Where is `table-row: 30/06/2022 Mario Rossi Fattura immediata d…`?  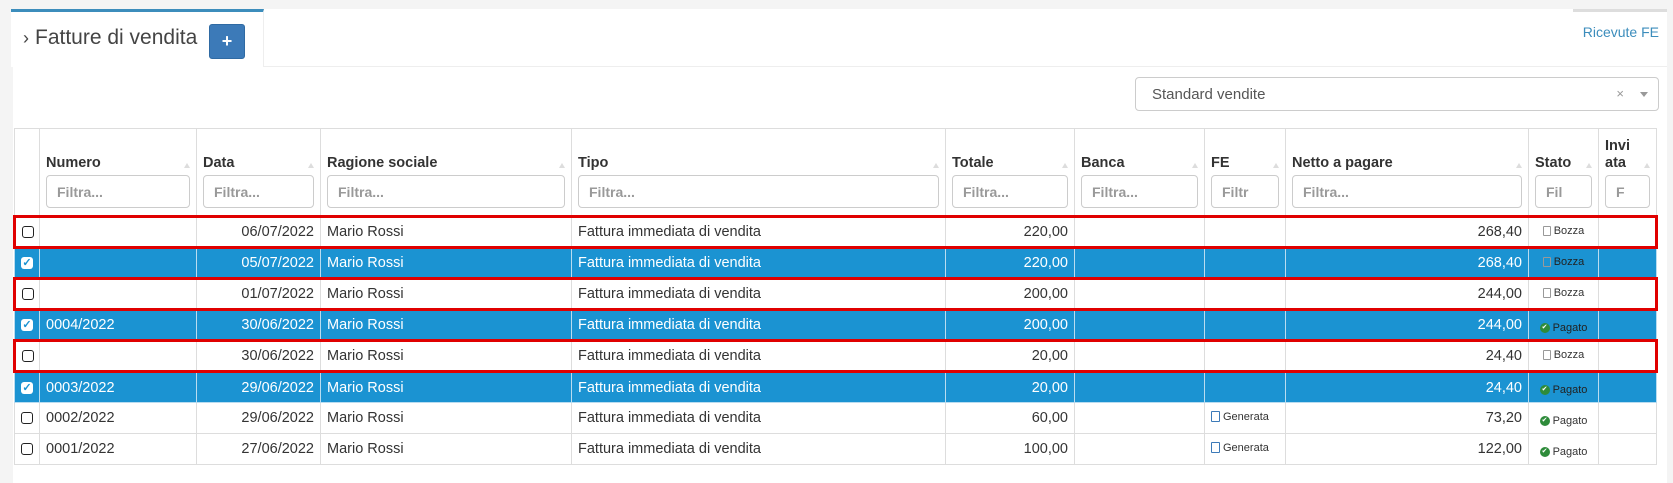
table-row: 30/06/2022 Mario Rossi Fattura immediata d… is located at coordinates (835, 356).